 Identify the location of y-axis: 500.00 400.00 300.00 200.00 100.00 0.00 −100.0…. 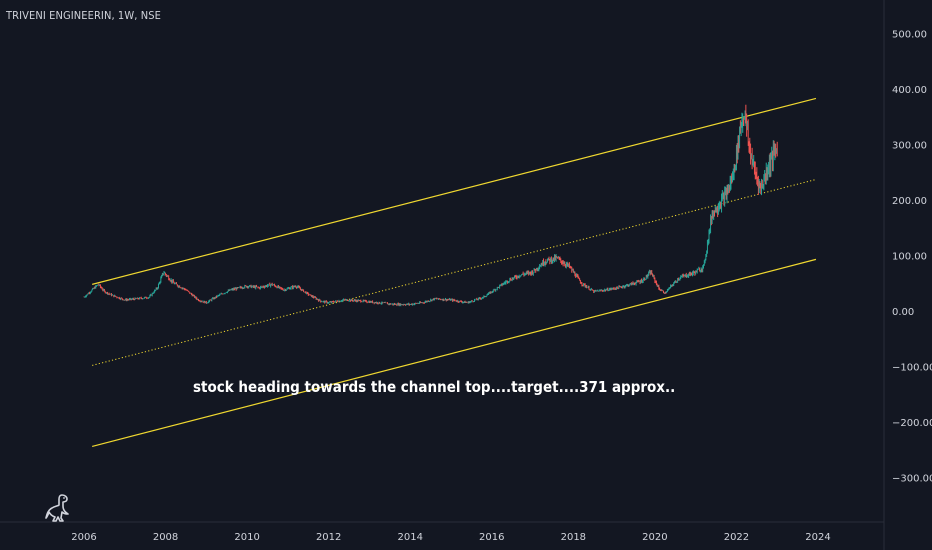
(912, 257).